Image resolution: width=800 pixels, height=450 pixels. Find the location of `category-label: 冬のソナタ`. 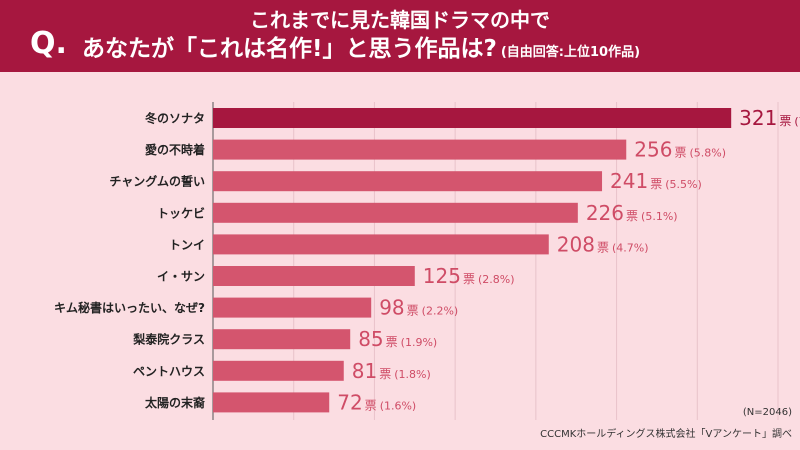

category-label: 冬のソナタ is located at coordinates (175, 118).